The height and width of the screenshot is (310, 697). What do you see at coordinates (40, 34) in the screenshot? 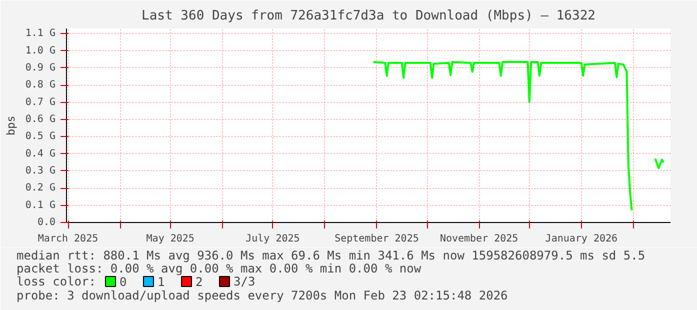
I see `y-tick-label: 1.1 G` at bounding box center [40, 34].